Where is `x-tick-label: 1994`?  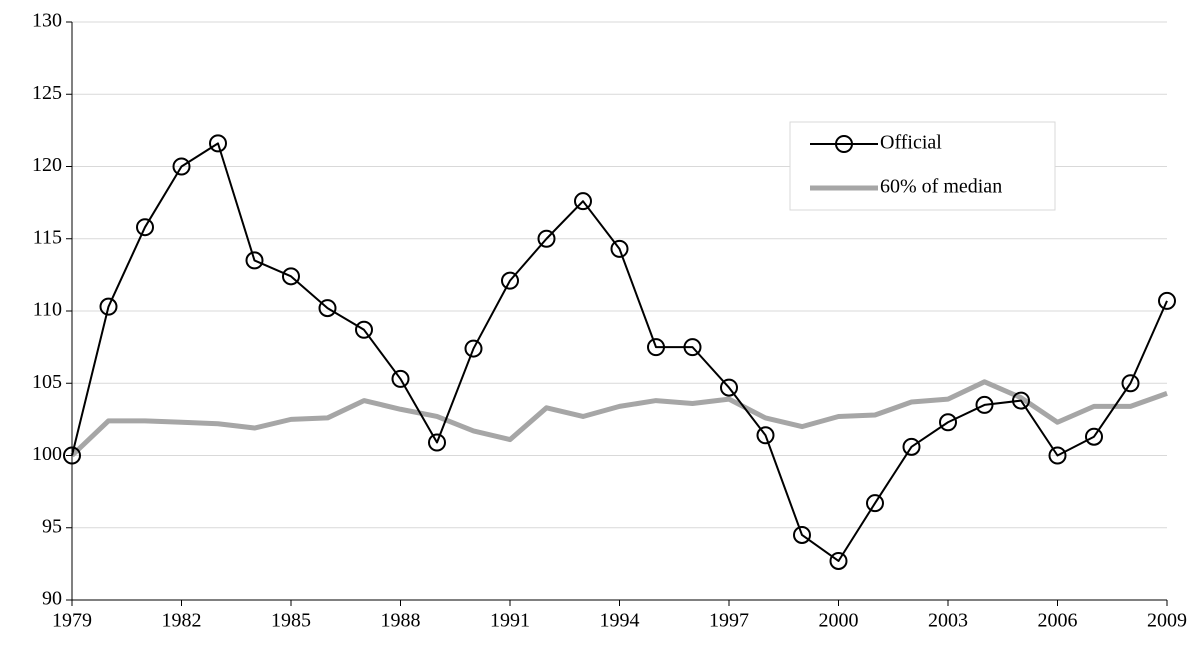 x-tick-label: 1994 is located at coordinates (620, 621).